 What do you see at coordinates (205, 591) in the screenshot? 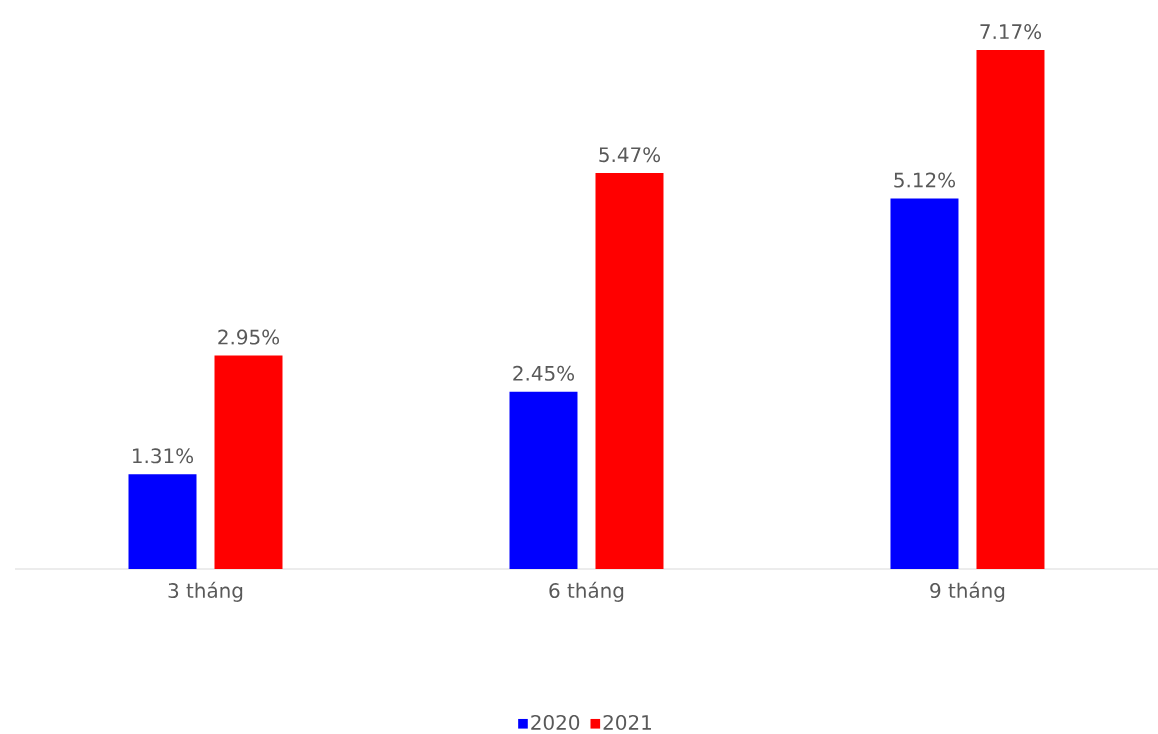
I see `x-tick-label: 3 tháng` at bounding box center [205, 591].